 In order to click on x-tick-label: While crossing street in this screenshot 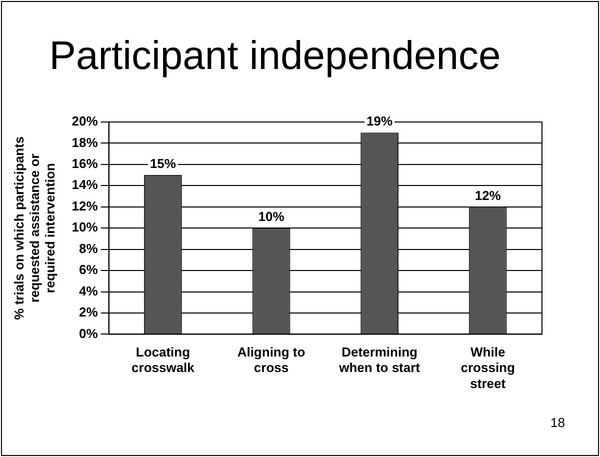, I will do `click(487, 367)`.